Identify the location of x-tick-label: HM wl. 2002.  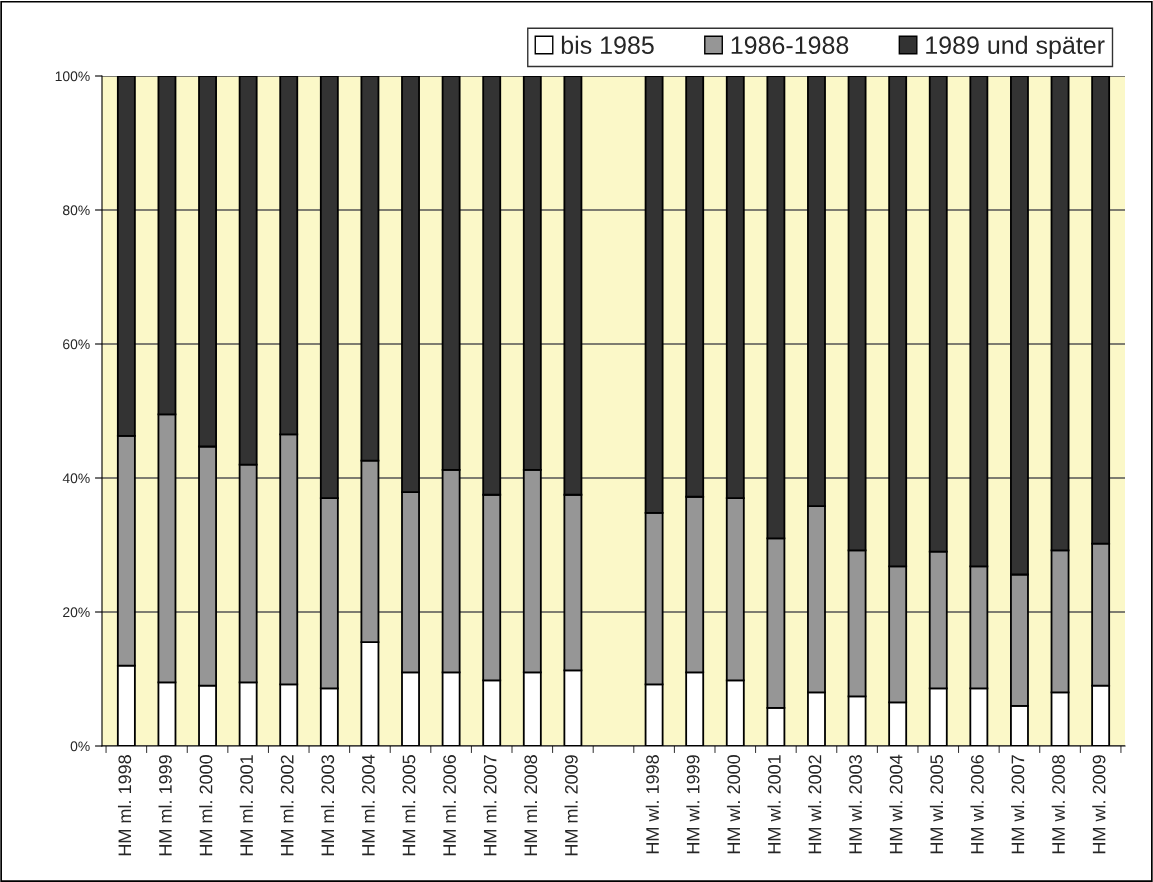
(815, 804).